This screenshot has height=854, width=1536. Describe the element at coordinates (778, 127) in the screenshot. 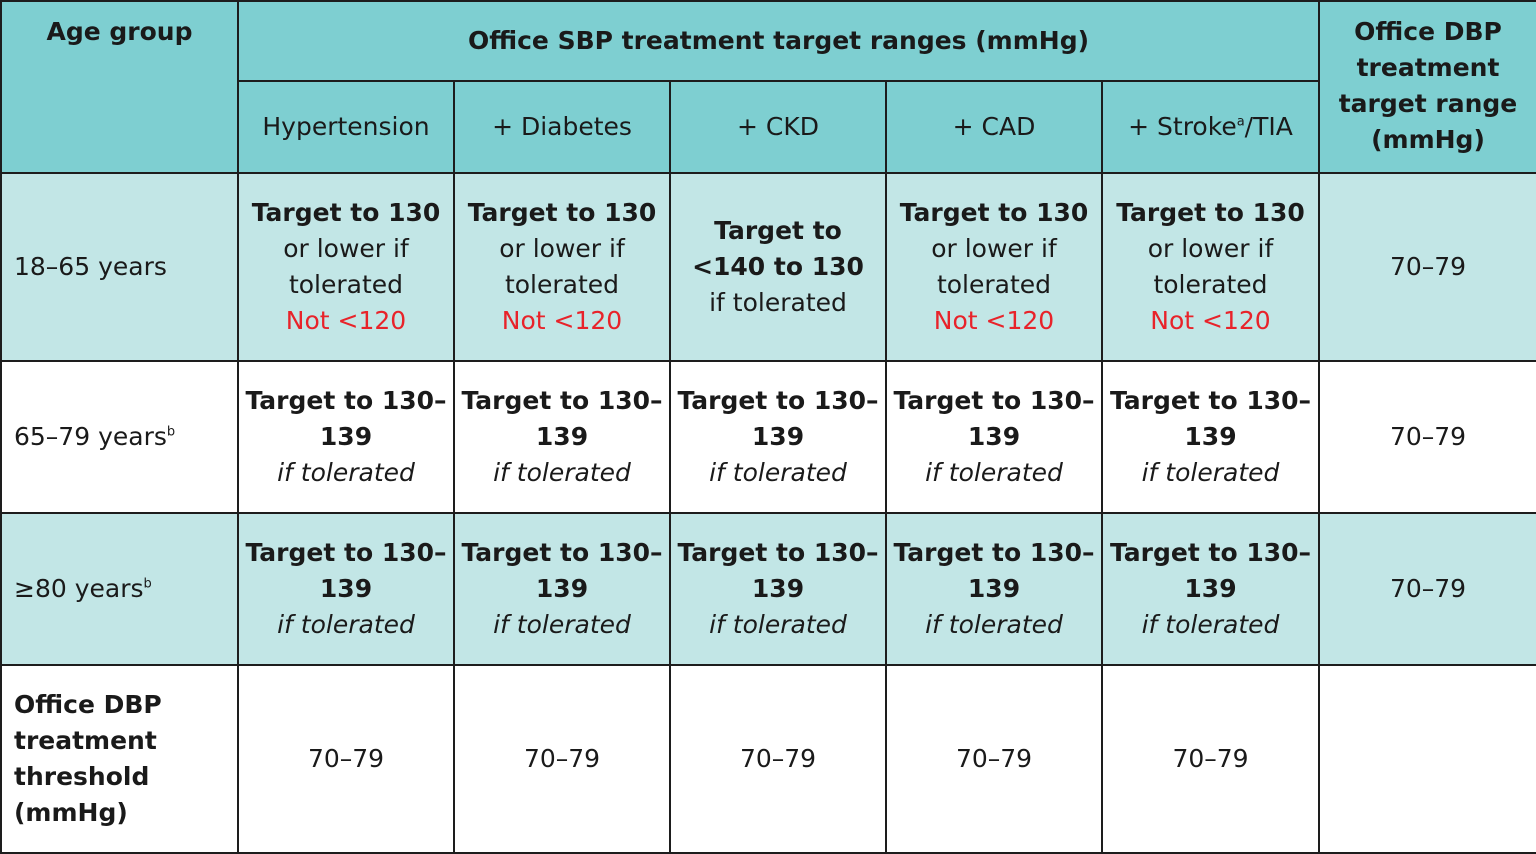

I see `condition-header-ckd: + CKD` at that location.